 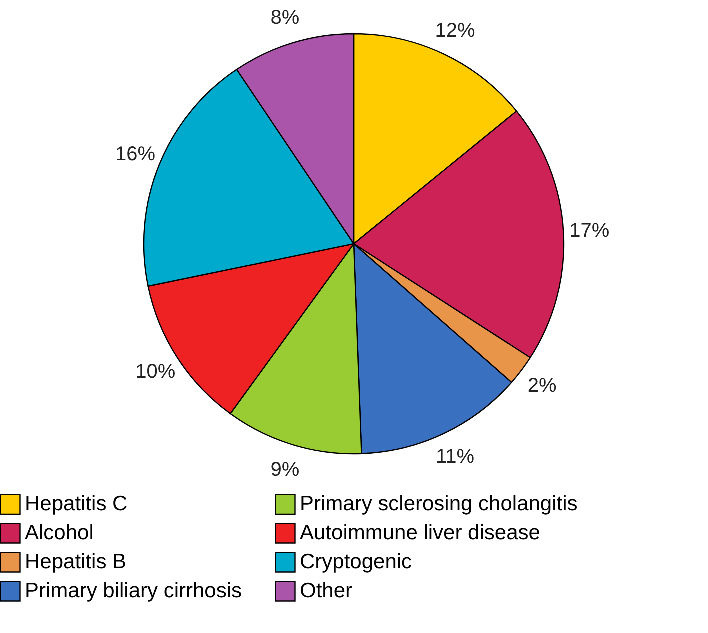 What do you see at coordinates (285, 18) in the screenshot?
I see `data-label: 8%` at bounding box center [285, 18].